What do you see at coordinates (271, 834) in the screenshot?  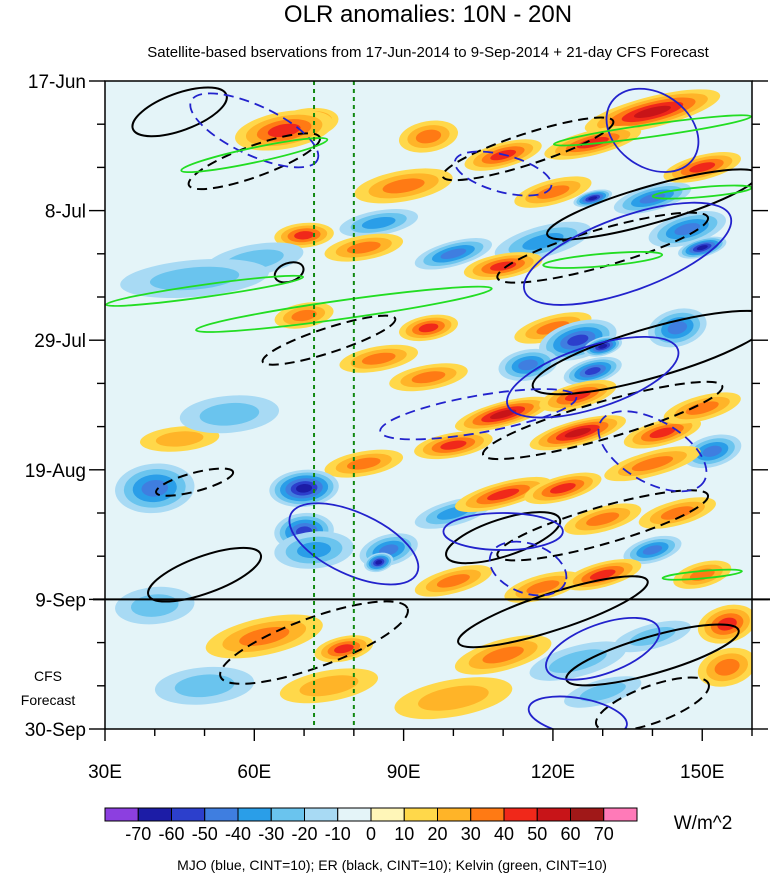 I see `colorbar-label: -30` at bounding box center [271, 834].